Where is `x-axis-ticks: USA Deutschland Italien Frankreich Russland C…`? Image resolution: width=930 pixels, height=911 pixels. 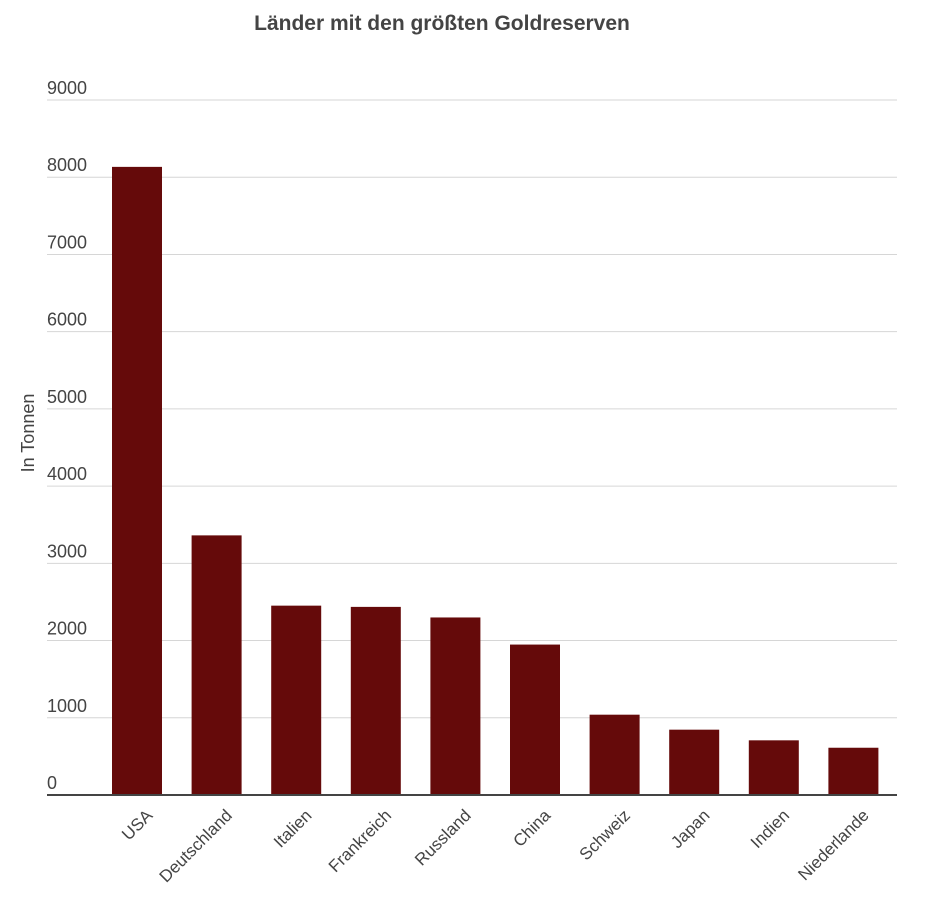 x-axis-ticks: USA Deutschland Italien Frankreich Russland C… is located at coordinates (495, 845).